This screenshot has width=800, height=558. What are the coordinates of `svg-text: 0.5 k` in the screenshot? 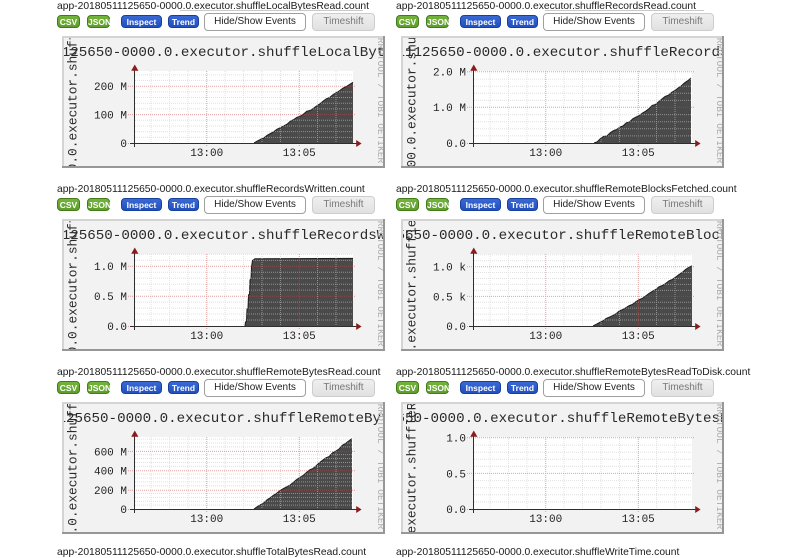 It's located at (449, 298).